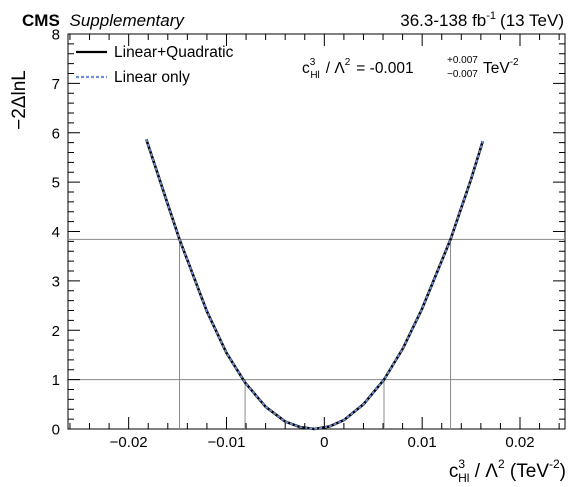  I want to click on x-tick-label-4: 0.02, so click(519, 442).